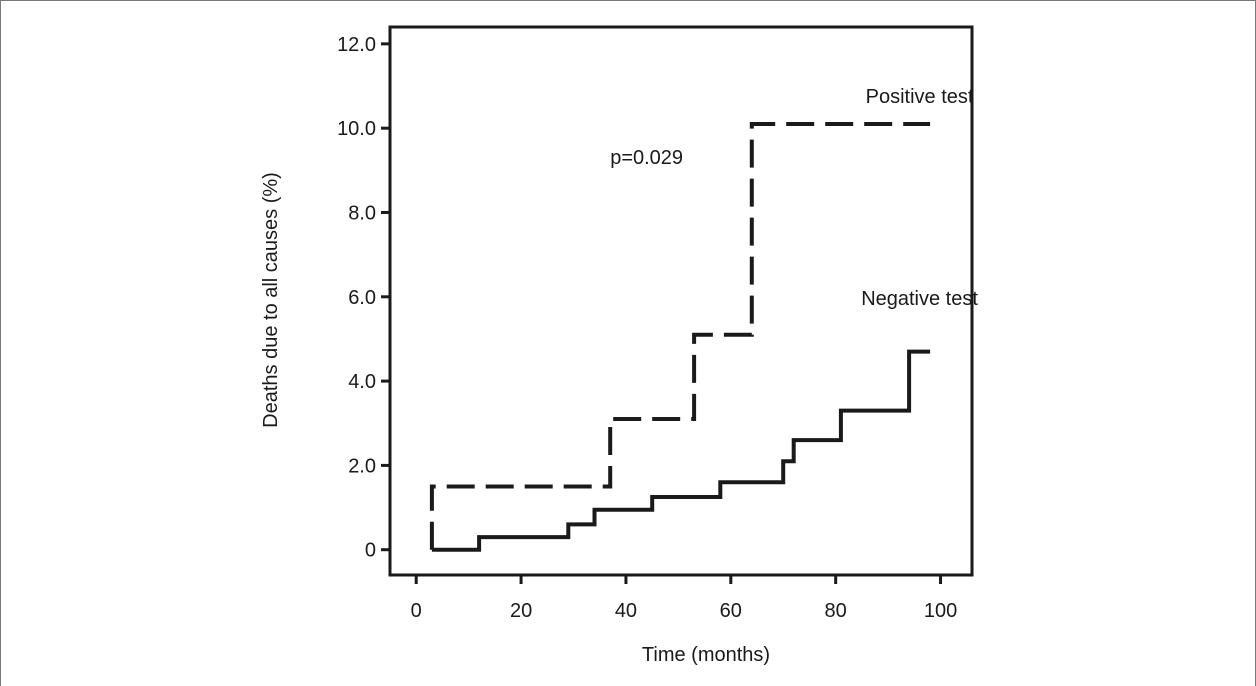  I want to click on x-tick-label: 100, so click(940, 611).